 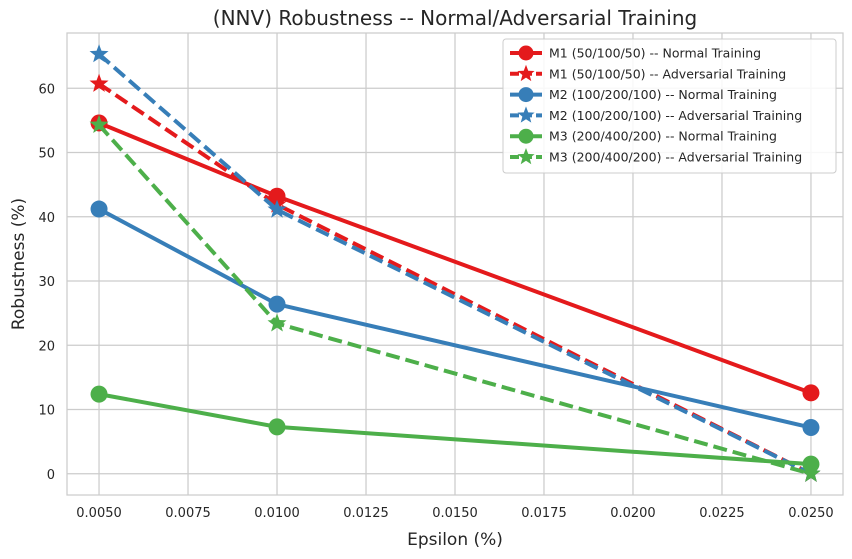 What do you see at coordinates (46, 411) in the screenshot?
I see `y-tick-label: 10` at bounding box center [46, 411].